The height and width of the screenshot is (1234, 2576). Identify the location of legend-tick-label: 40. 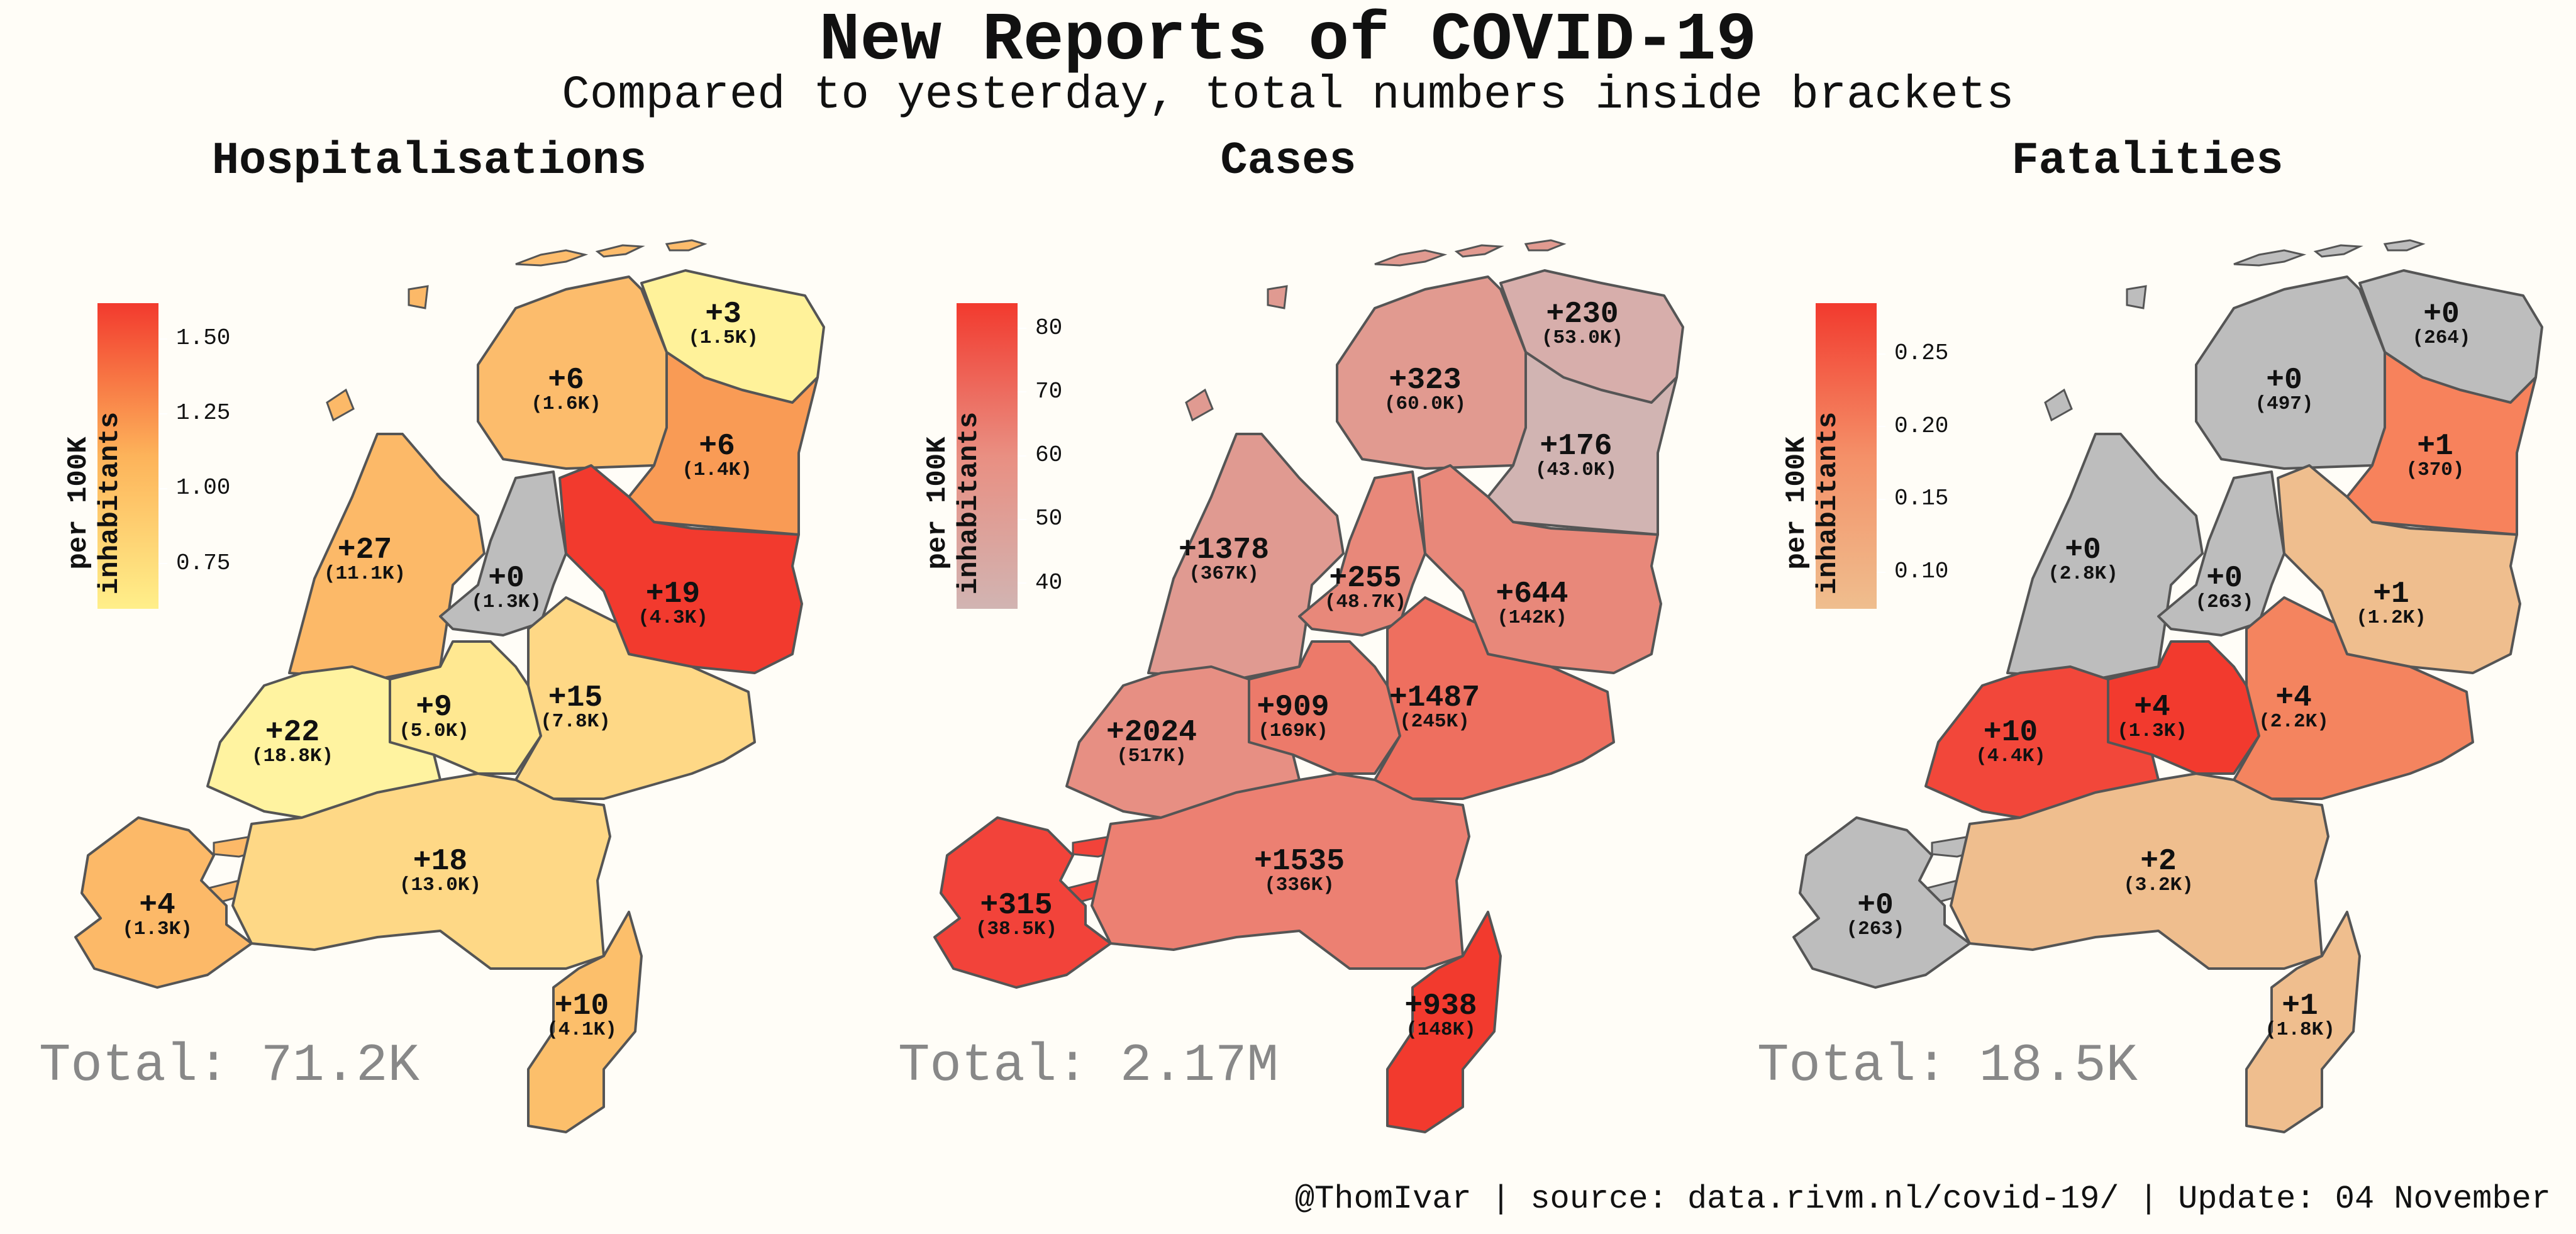
(1040, 582).